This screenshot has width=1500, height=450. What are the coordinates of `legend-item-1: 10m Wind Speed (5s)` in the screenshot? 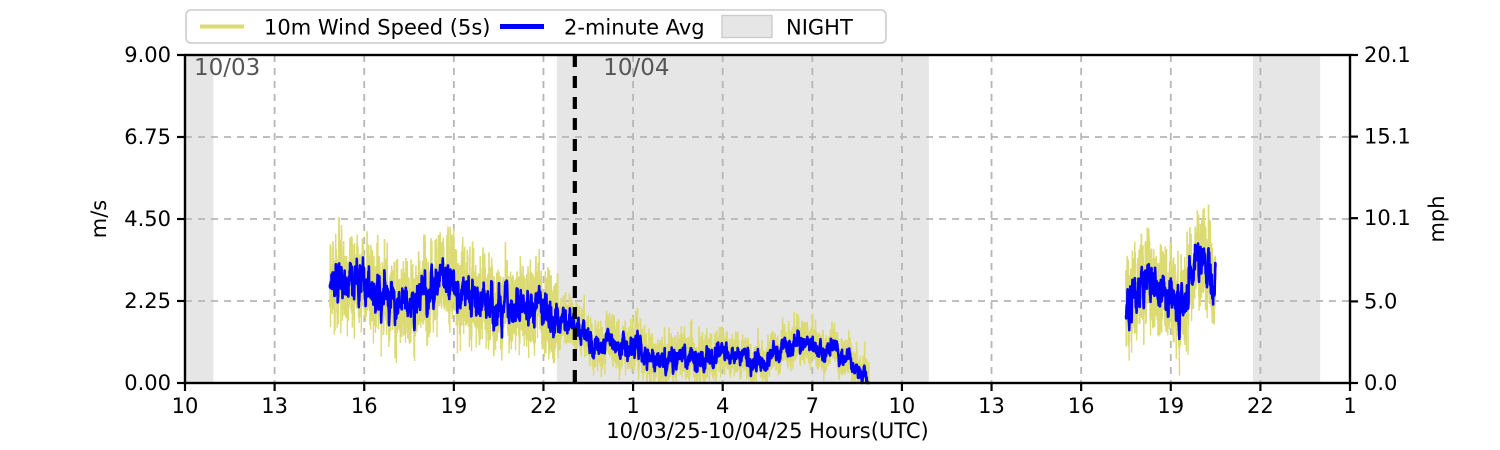 It's located at (345, 28).